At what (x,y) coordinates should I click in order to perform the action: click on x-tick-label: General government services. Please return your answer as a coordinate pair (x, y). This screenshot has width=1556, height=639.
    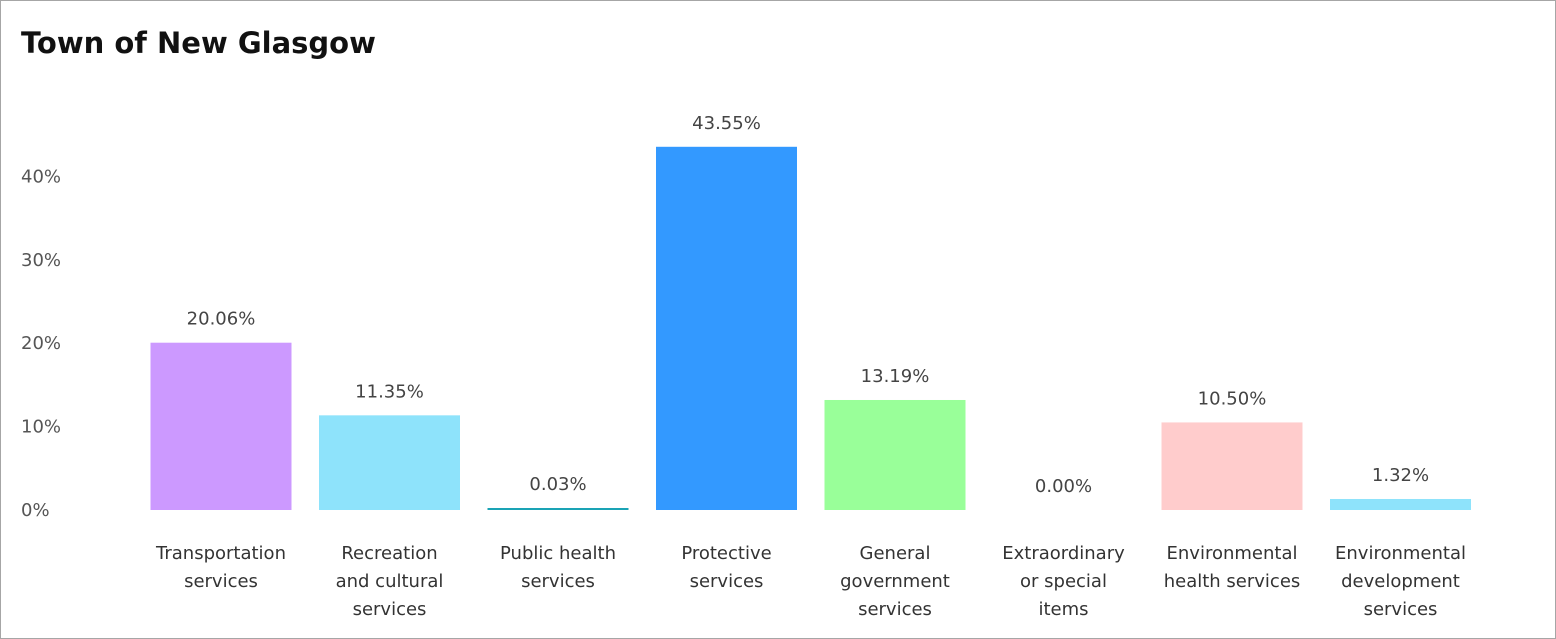
    Looking at the image, I should click on (895, 581).